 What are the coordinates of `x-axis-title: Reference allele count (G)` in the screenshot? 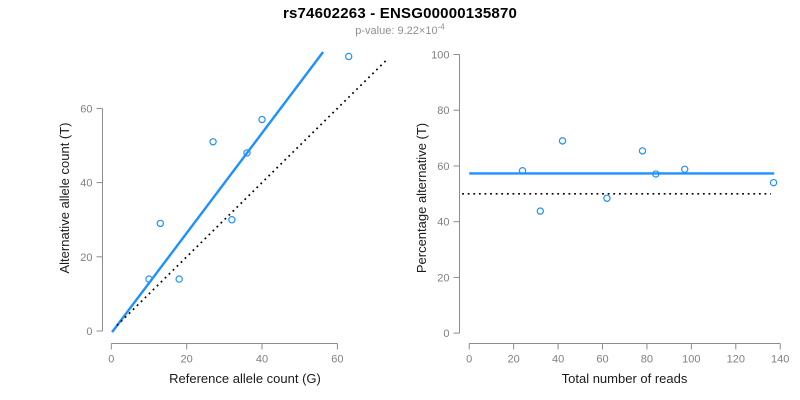 It's located at (245, 378).